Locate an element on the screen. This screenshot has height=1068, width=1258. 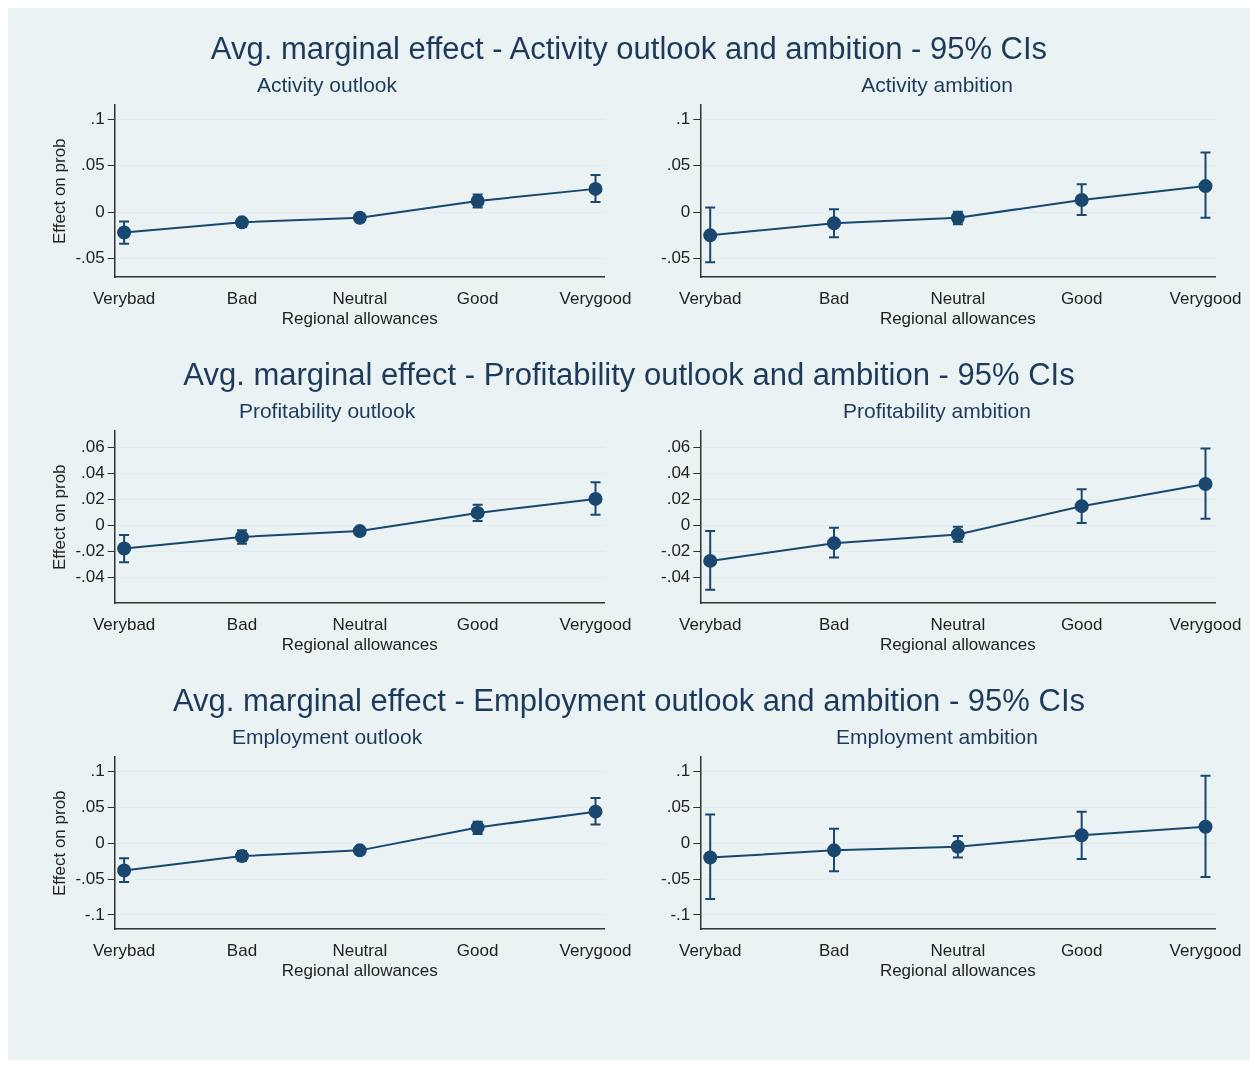
text: Avg. marginal effect - Profitability outlook and ambition - 95% CIs is located at coordinates (629, 375).